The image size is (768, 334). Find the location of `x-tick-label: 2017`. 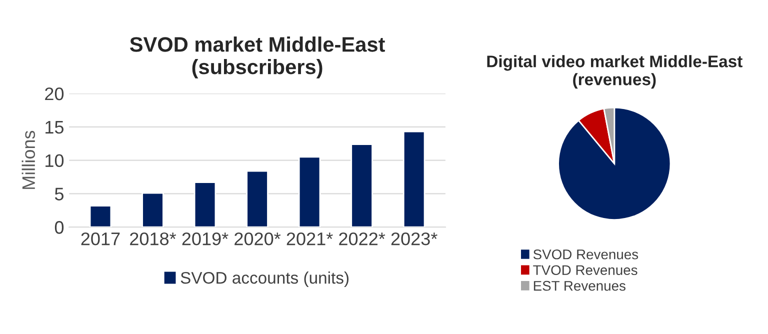

x-tick-label: 2017 is located at coordinates (100, 239).